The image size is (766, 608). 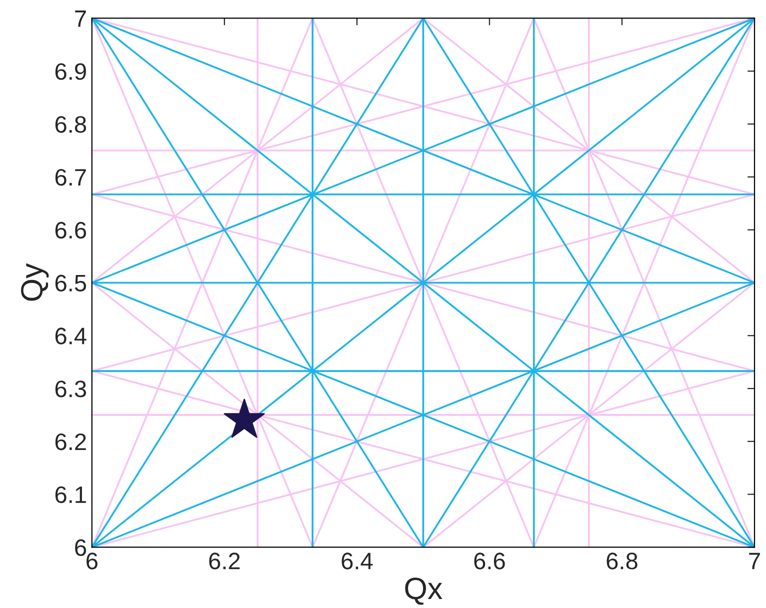 What do you see at coordinates (35, 282) in the screenshot?
I see `y-axis-title: Qy` at bounding box center [35, 282].